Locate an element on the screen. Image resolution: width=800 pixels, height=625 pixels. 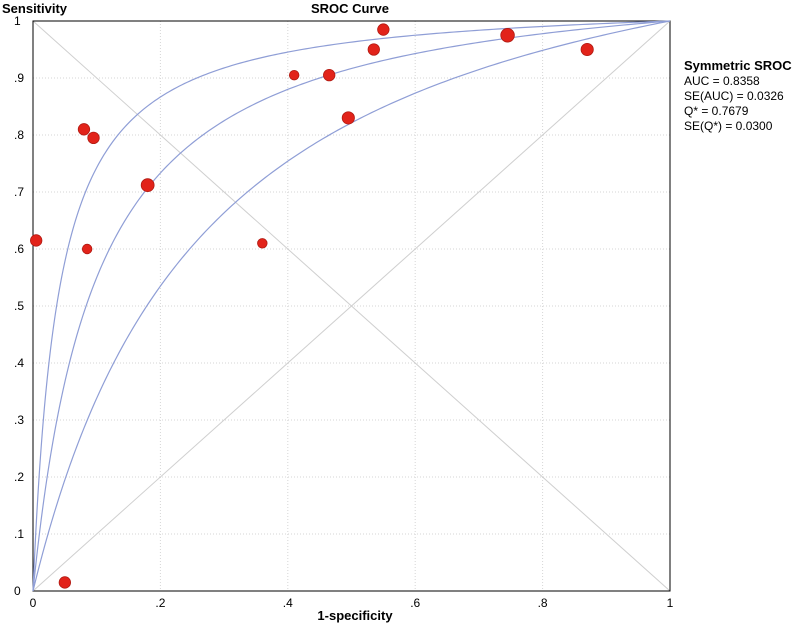
stats-q-star: Q* = 0.7679 is located at coordinates (716, 111).